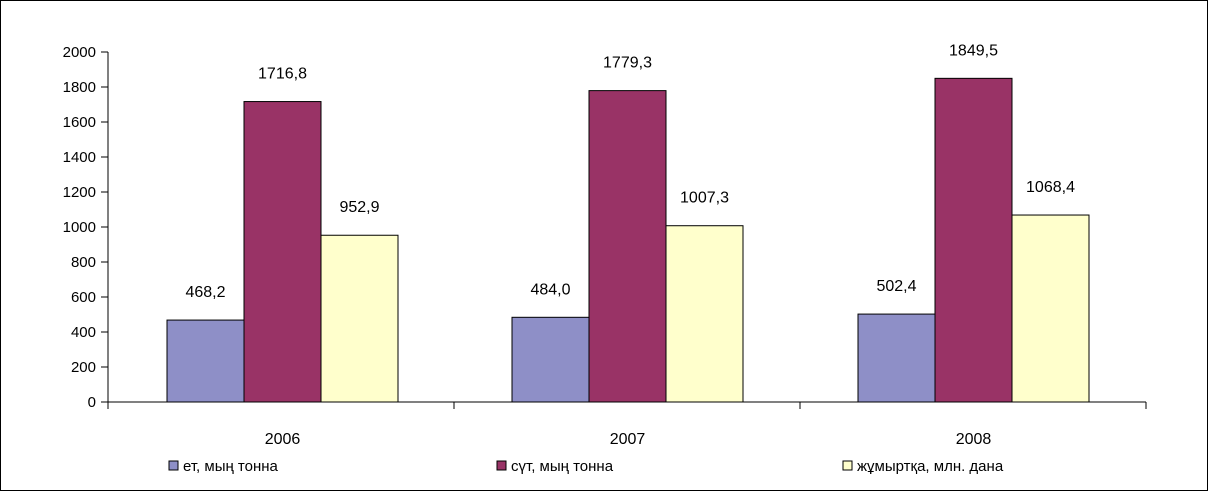 The image size is (1208, 491). I want to click on data-label: 1849,5, so click(973, 50).